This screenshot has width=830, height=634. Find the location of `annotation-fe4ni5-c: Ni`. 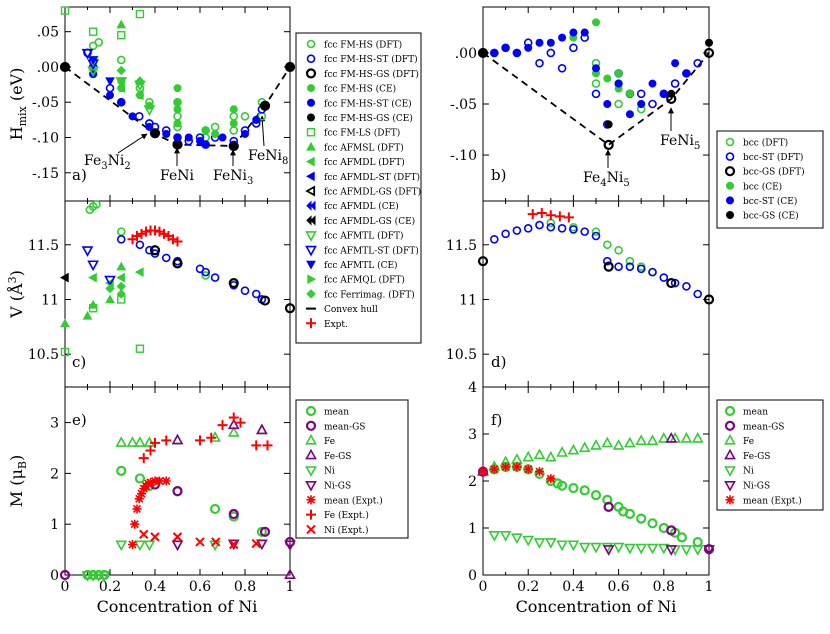

annotation-fe4ni5-c: Ni is located at coordinates (615, 178).